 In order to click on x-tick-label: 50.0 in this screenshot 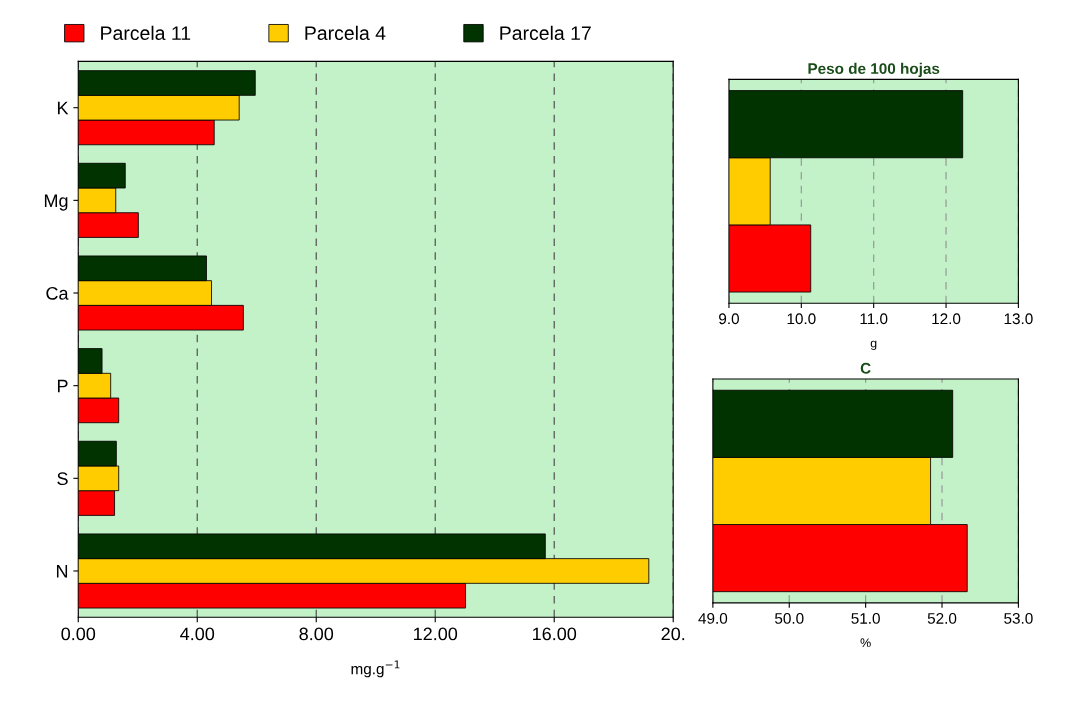, I will do `click(789, 618)`.